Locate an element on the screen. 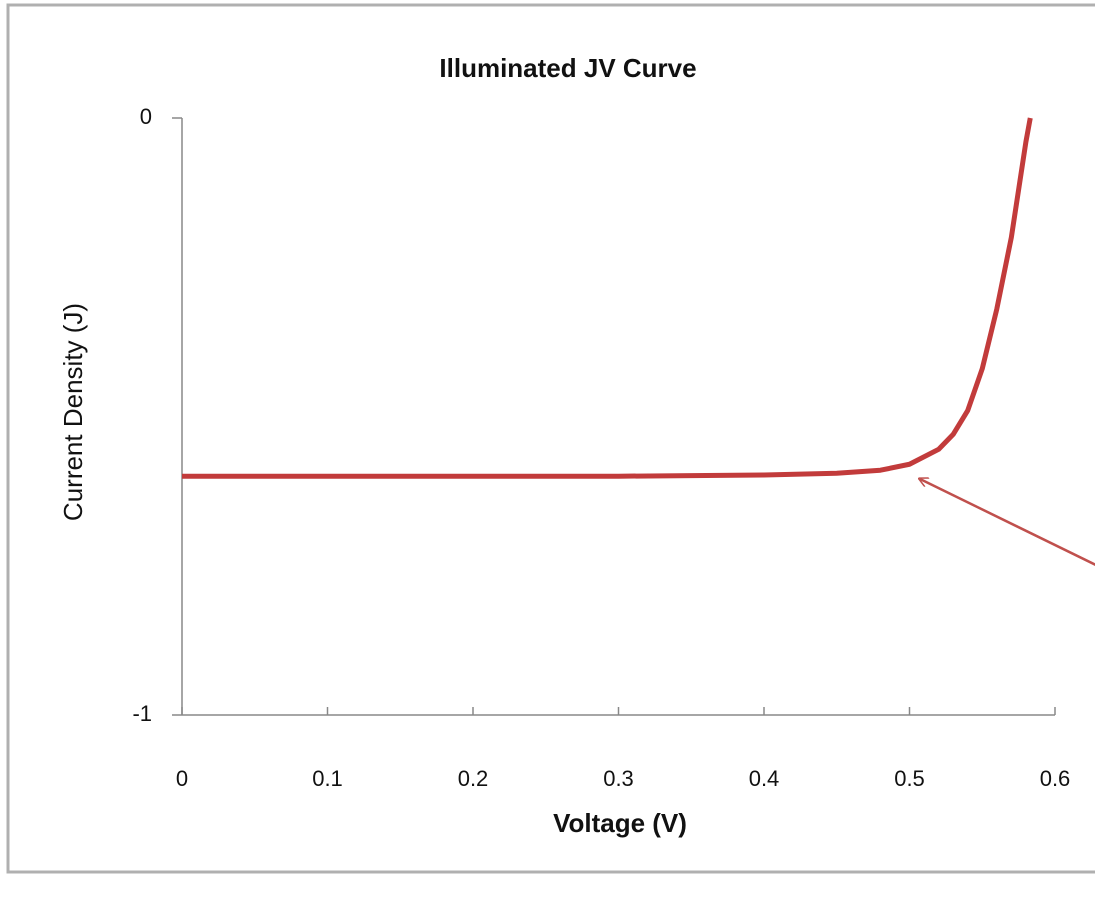 The width and height of the screenshot is (1095, 898). x-tick-label: 0.1 is located at coordinates (327, 778).